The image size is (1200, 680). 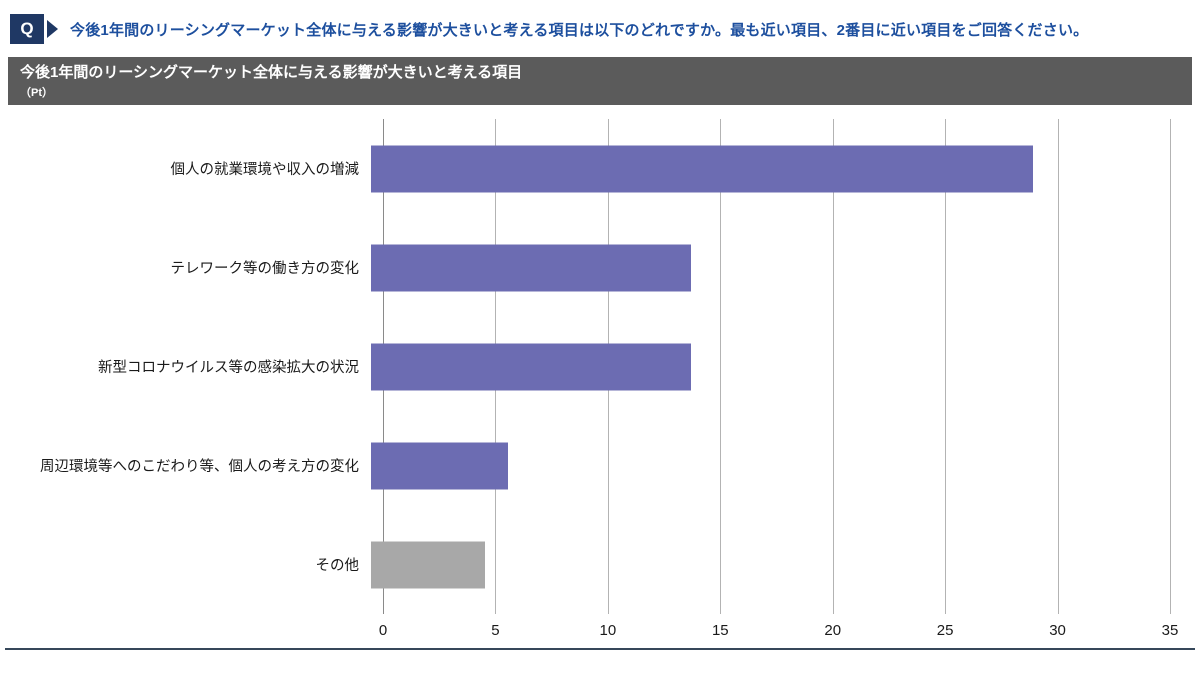 I want to click on chart-row: 周辺環境等へのこだわり等、個人の考え方の変化, so click(x=585, y=465).